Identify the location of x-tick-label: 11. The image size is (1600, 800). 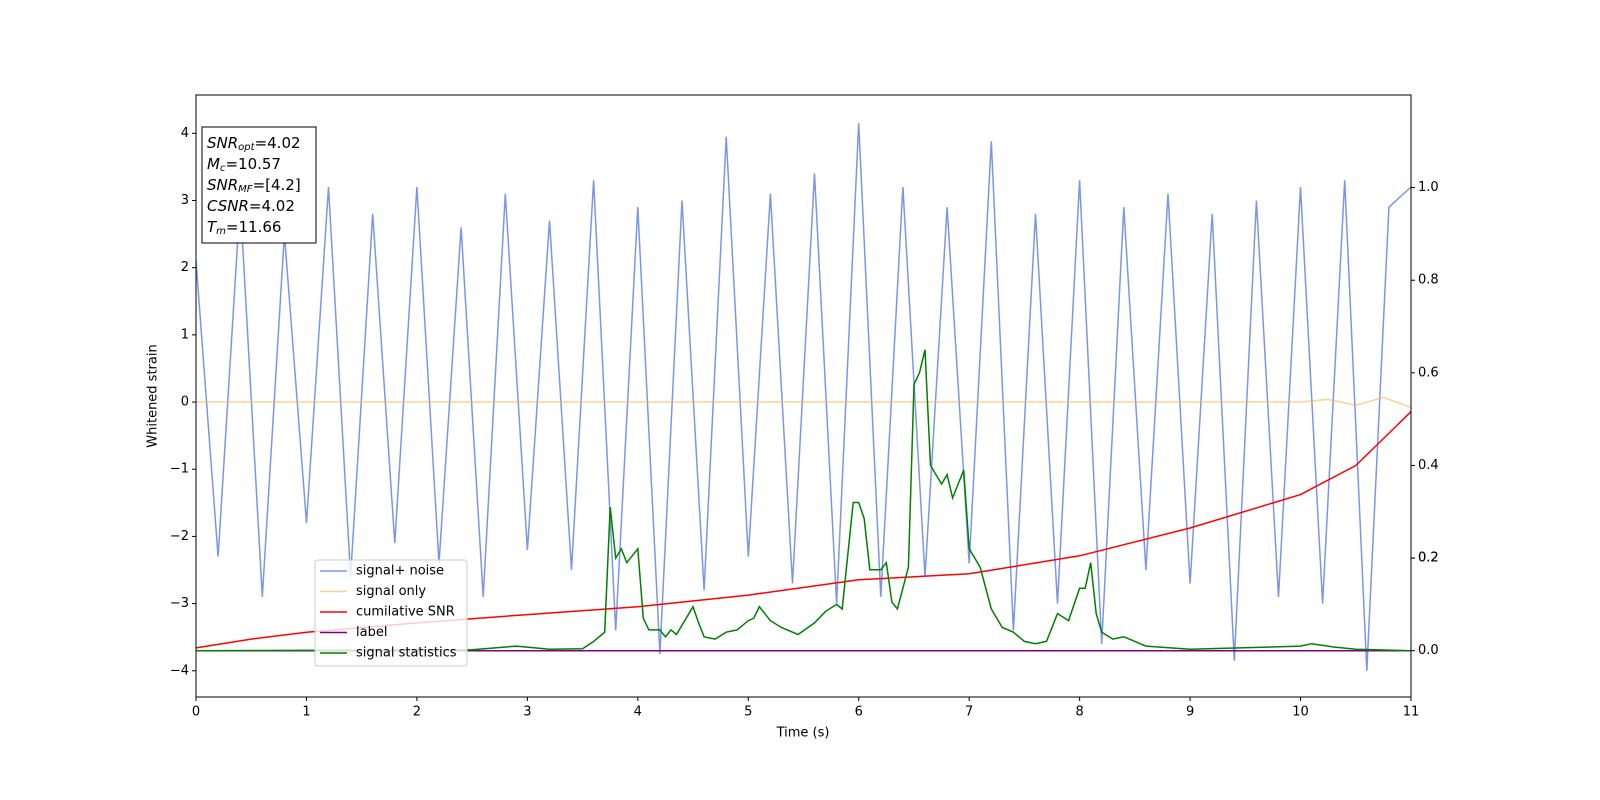
(1411, 712).